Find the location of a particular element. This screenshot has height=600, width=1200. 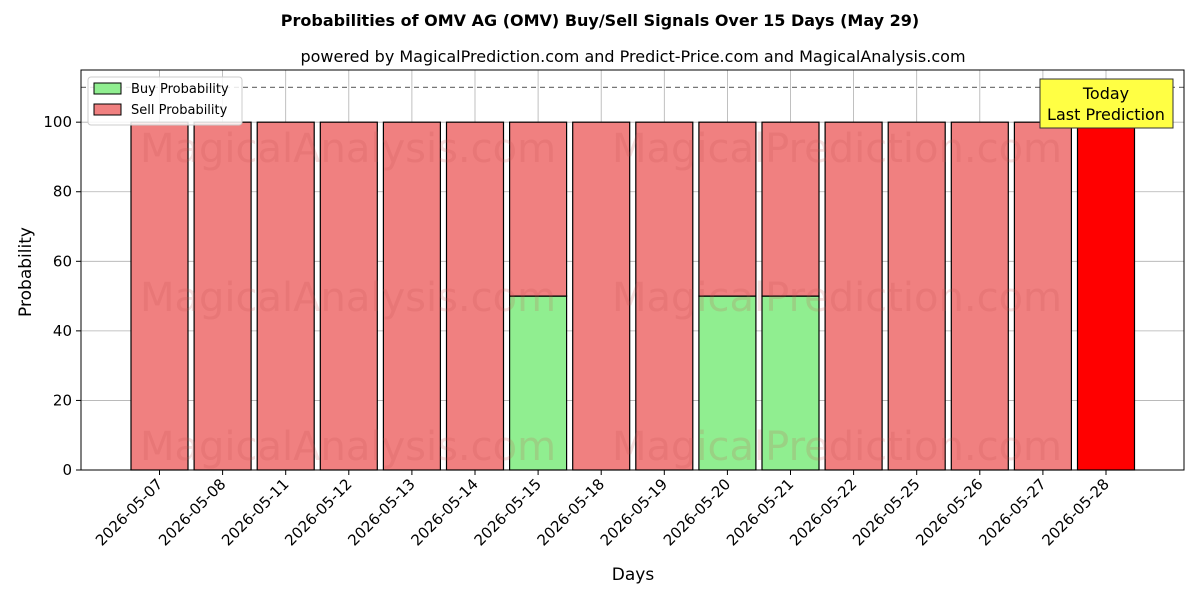

x-tick-label-4: 2026-05-13 is located at coordinates (381, 512).